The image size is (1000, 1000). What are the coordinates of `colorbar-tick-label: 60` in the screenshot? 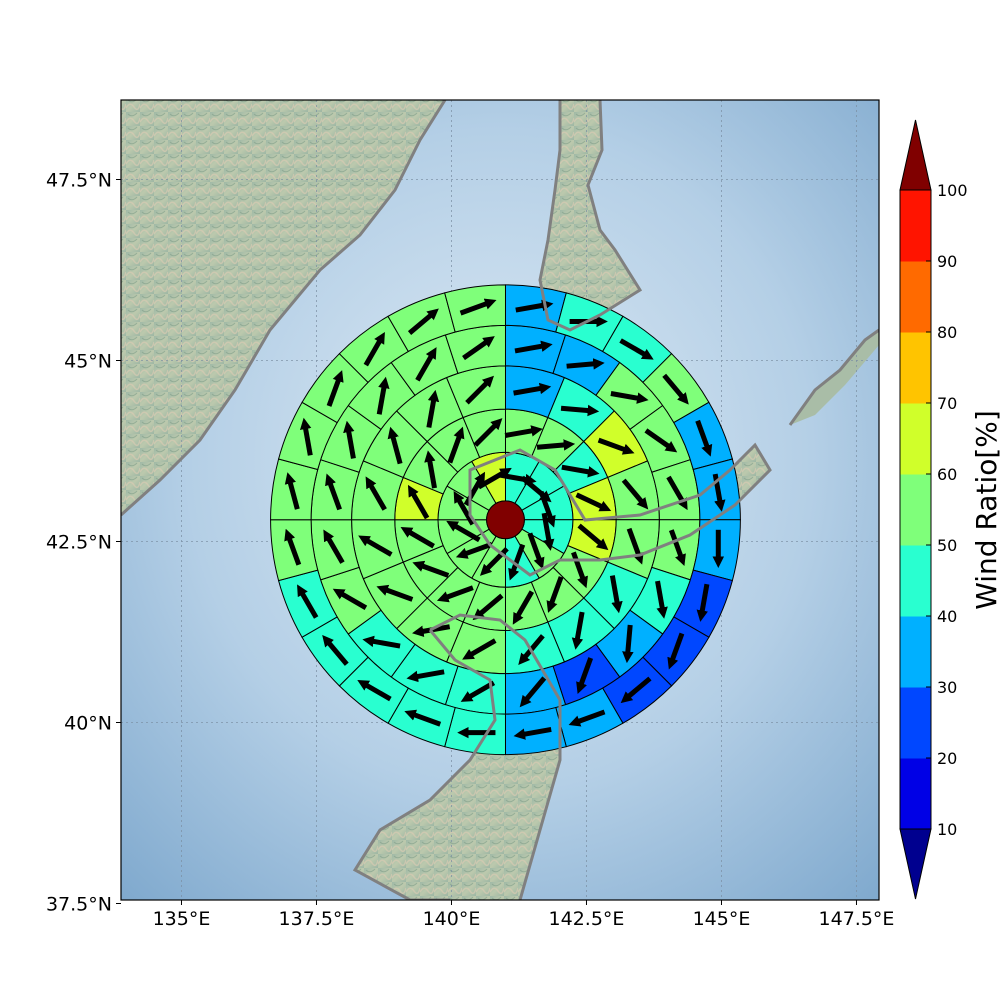 It's located at (947, 474).